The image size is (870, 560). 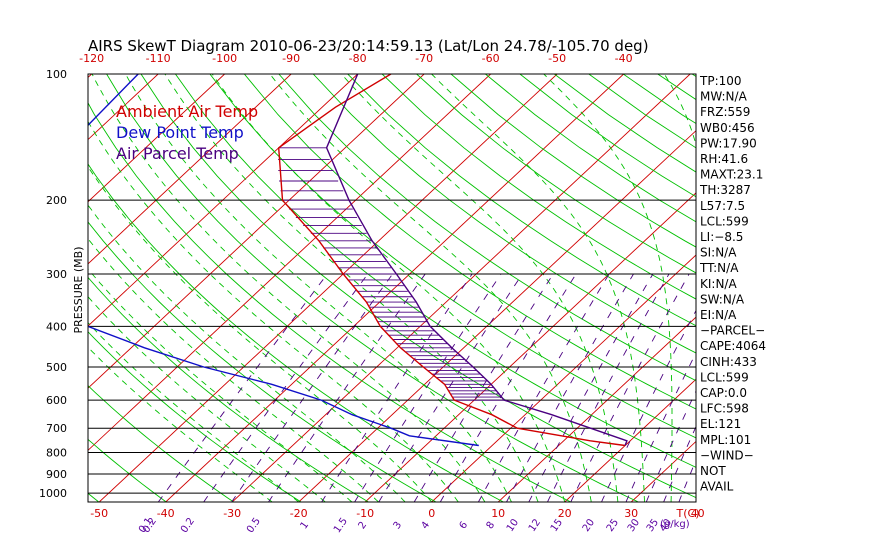 What do you see at coordinates (557, 58) in the screenshot?
I see `top-temp-tick-label: -50` at bounding box center [557, 58].